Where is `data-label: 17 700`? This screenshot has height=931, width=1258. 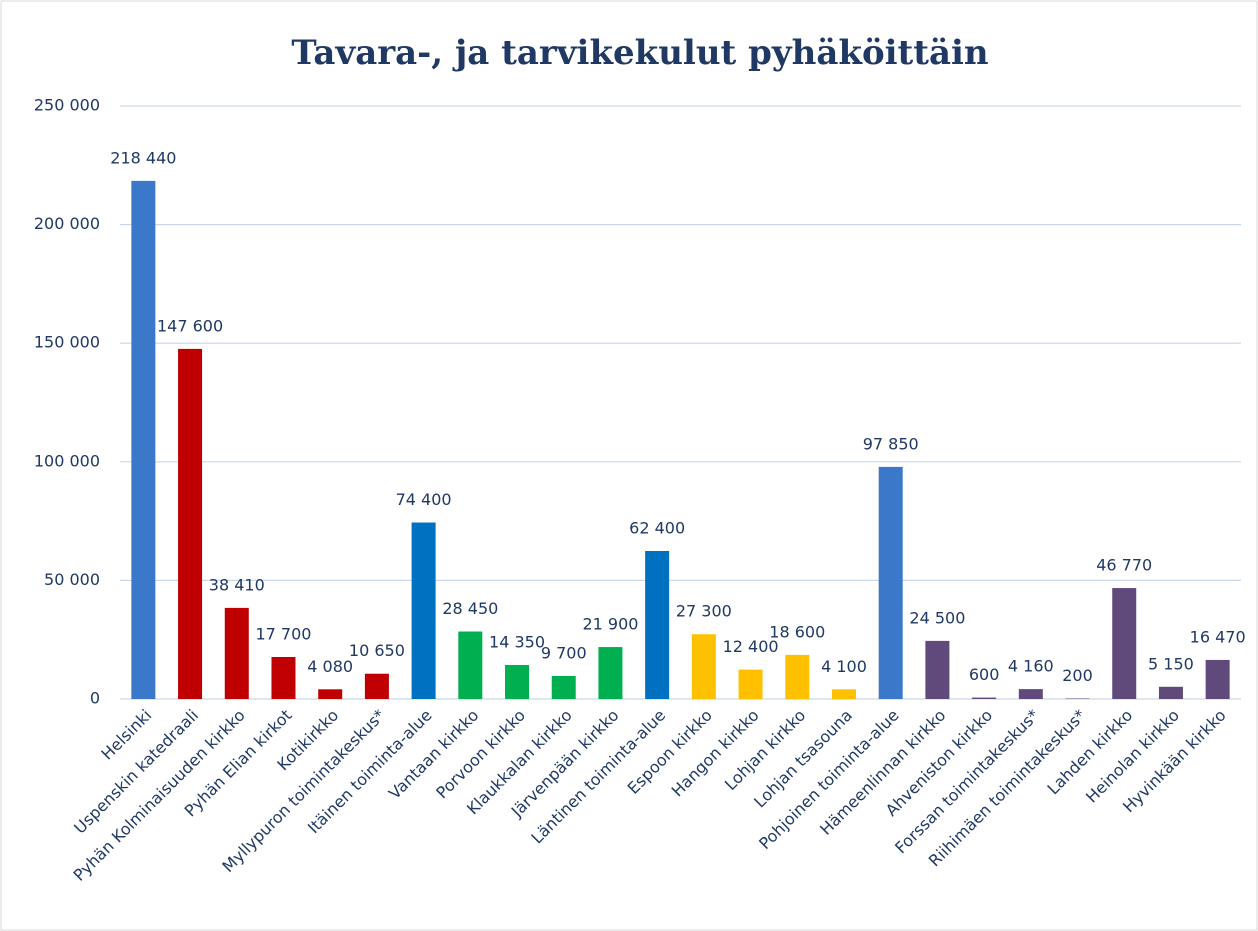
data-label: 17 700 is located at coordinates (283, 634).